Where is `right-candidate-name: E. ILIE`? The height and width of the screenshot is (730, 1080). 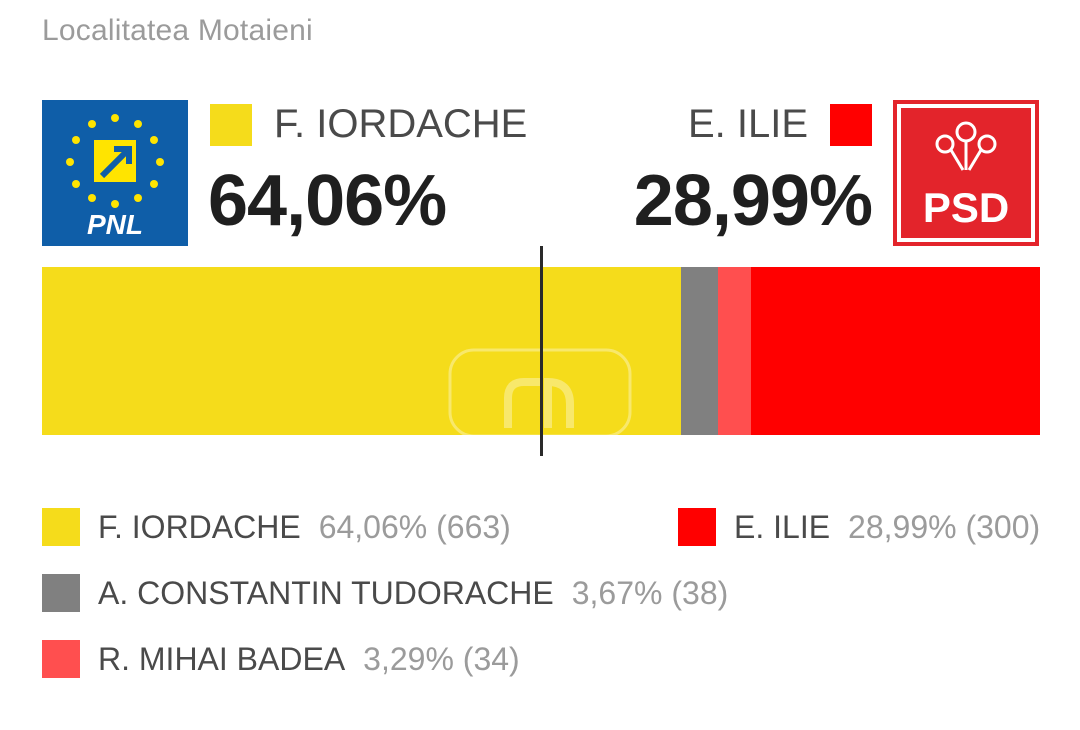 right-candidate-name: E. ILIE is located at coordinates (747, 124).